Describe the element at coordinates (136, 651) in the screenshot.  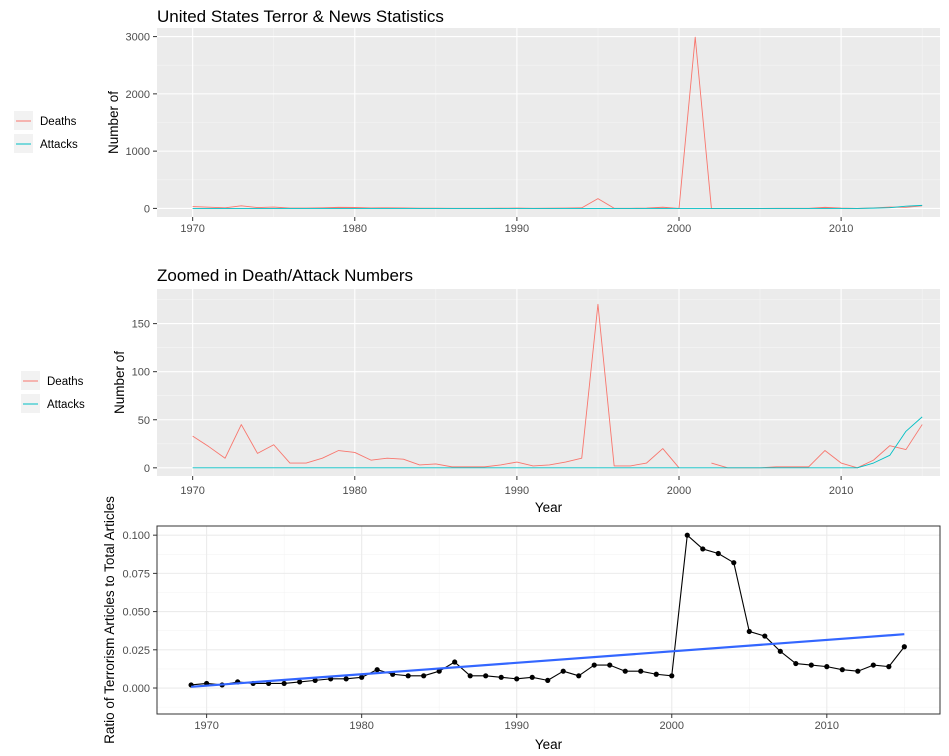
I see `y-tick-label: 0.025` at that location.